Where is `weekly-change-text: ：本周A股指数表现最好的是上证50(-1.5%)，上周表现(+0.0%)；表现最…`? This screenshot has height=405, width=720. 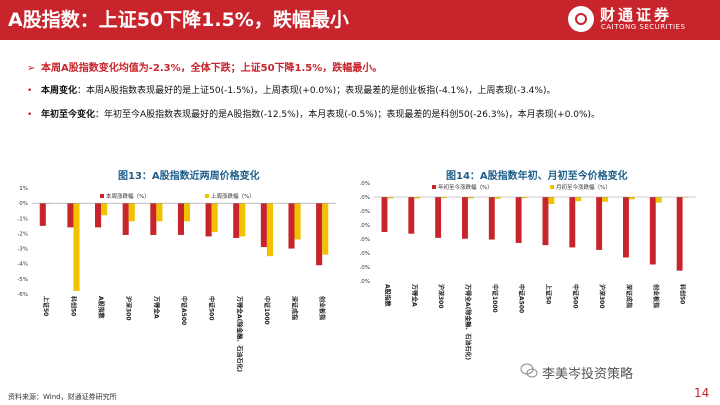
weekly-change-text: ：本周A股指数表现最好的是上证50(-1.5%)，上周表现(+0.0%)；表现最… is located at coordinates (316, 91).